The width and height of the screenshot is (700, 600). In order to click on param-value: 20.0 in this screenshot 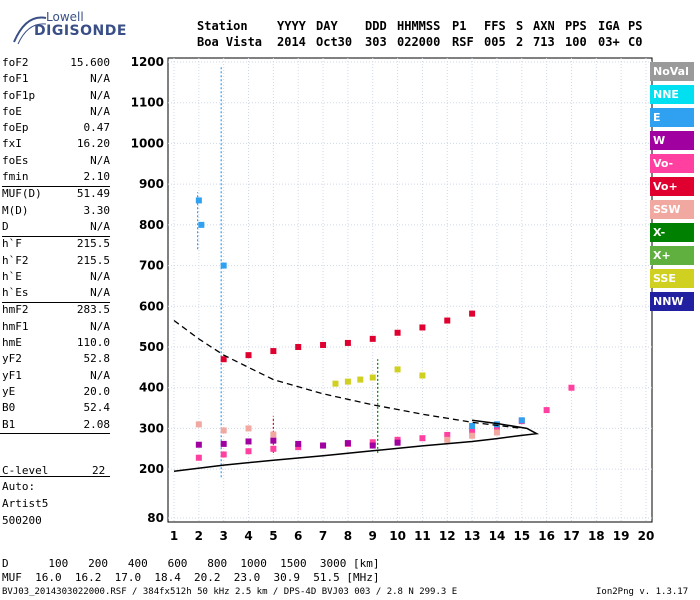, I will do `click(97, 391)`.